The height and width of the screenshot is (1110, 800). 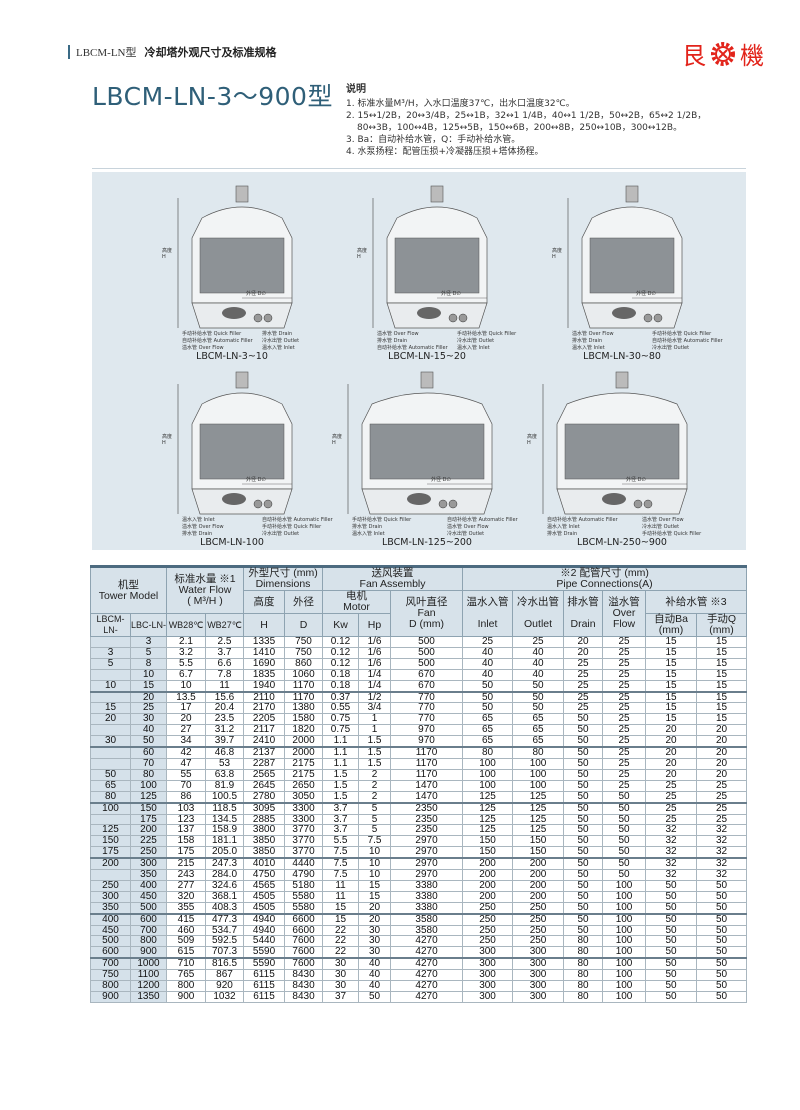 What do you see at coordinates (186, 908) in the screenshot?
I see `table-cell: 355` at bounding box center [186, 908].